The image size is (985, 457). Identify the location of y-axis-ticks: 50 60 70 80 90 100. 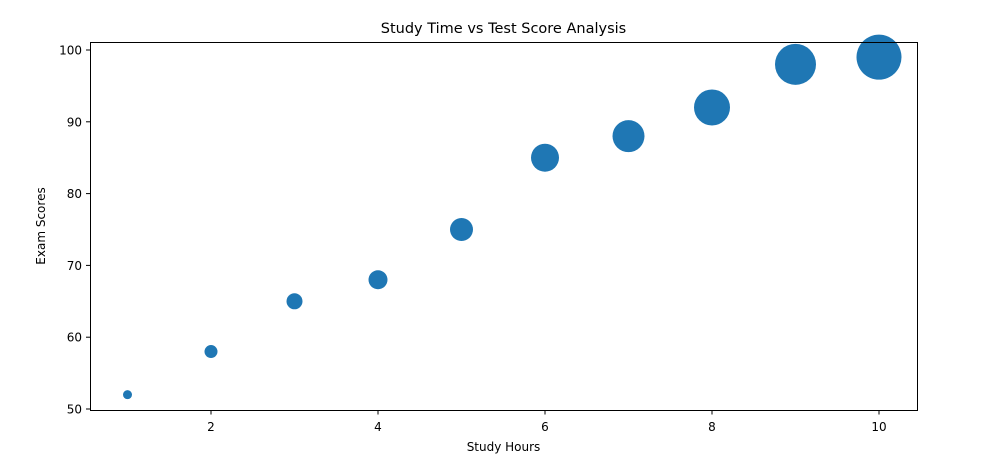
(75, 230).